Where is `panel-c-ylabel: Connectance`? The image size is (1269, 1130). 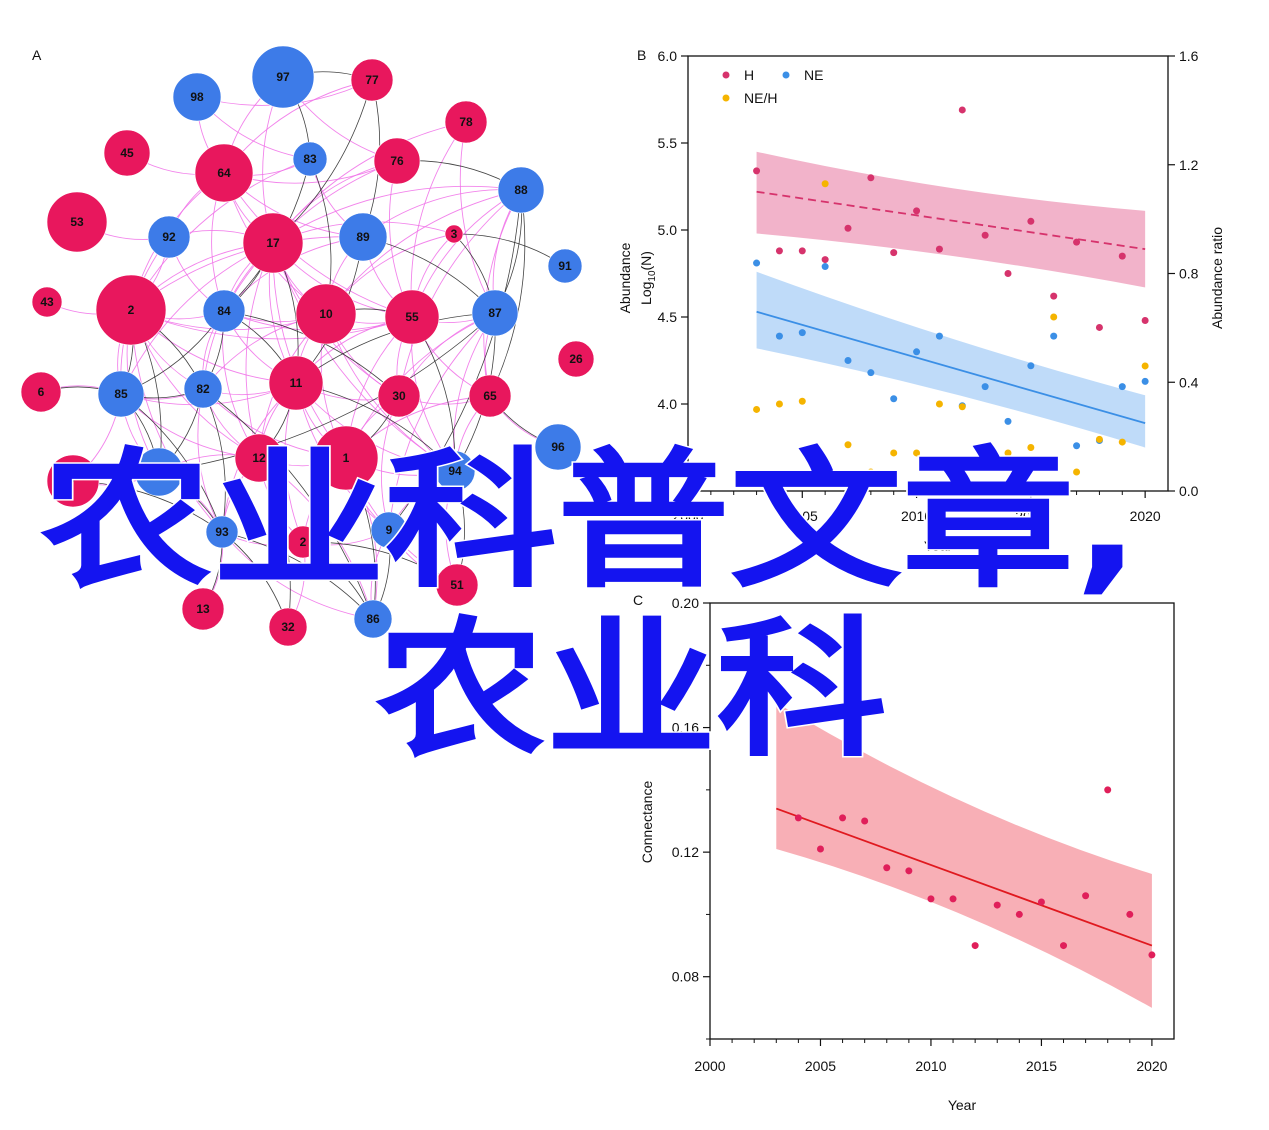
panel-c-ylabel: Connectance is located at coordinates (647, 822).